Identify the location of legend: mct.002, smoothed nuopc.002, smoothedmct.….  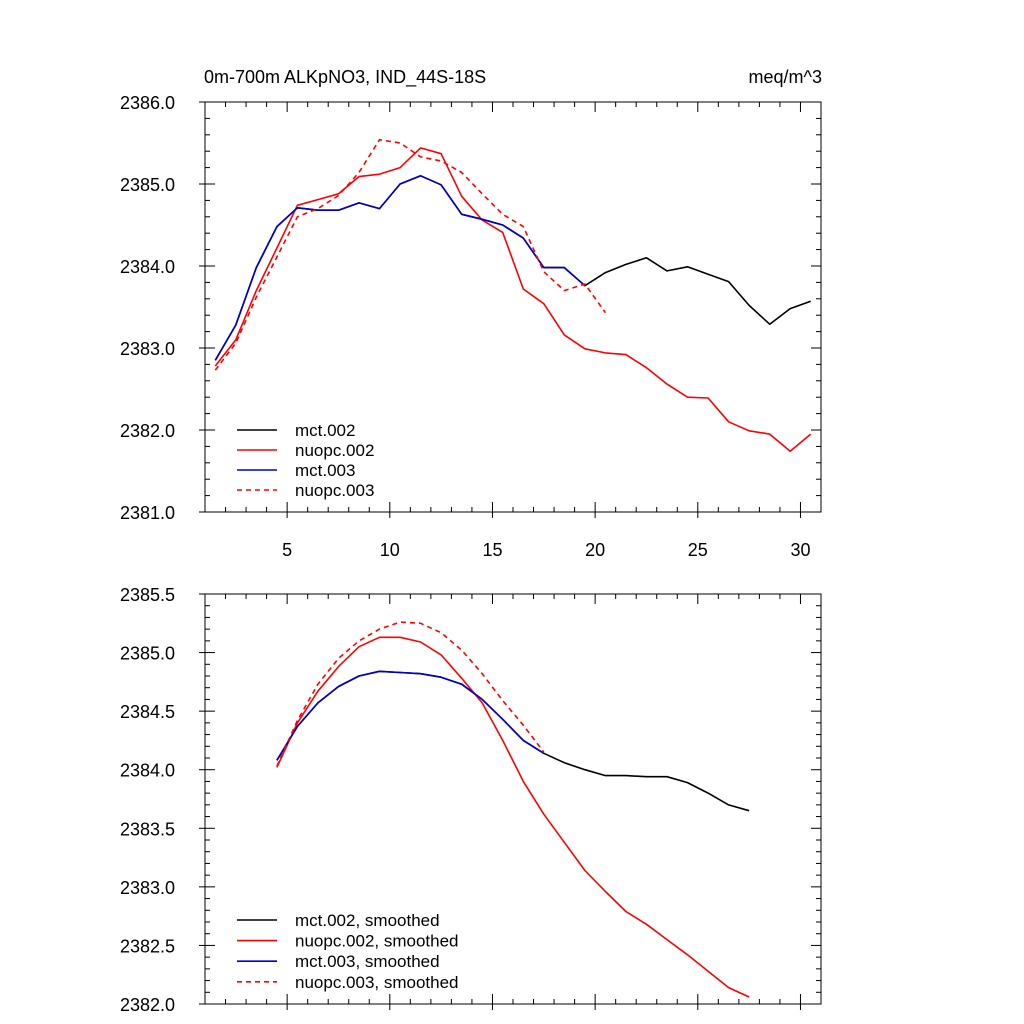
(348, 951).